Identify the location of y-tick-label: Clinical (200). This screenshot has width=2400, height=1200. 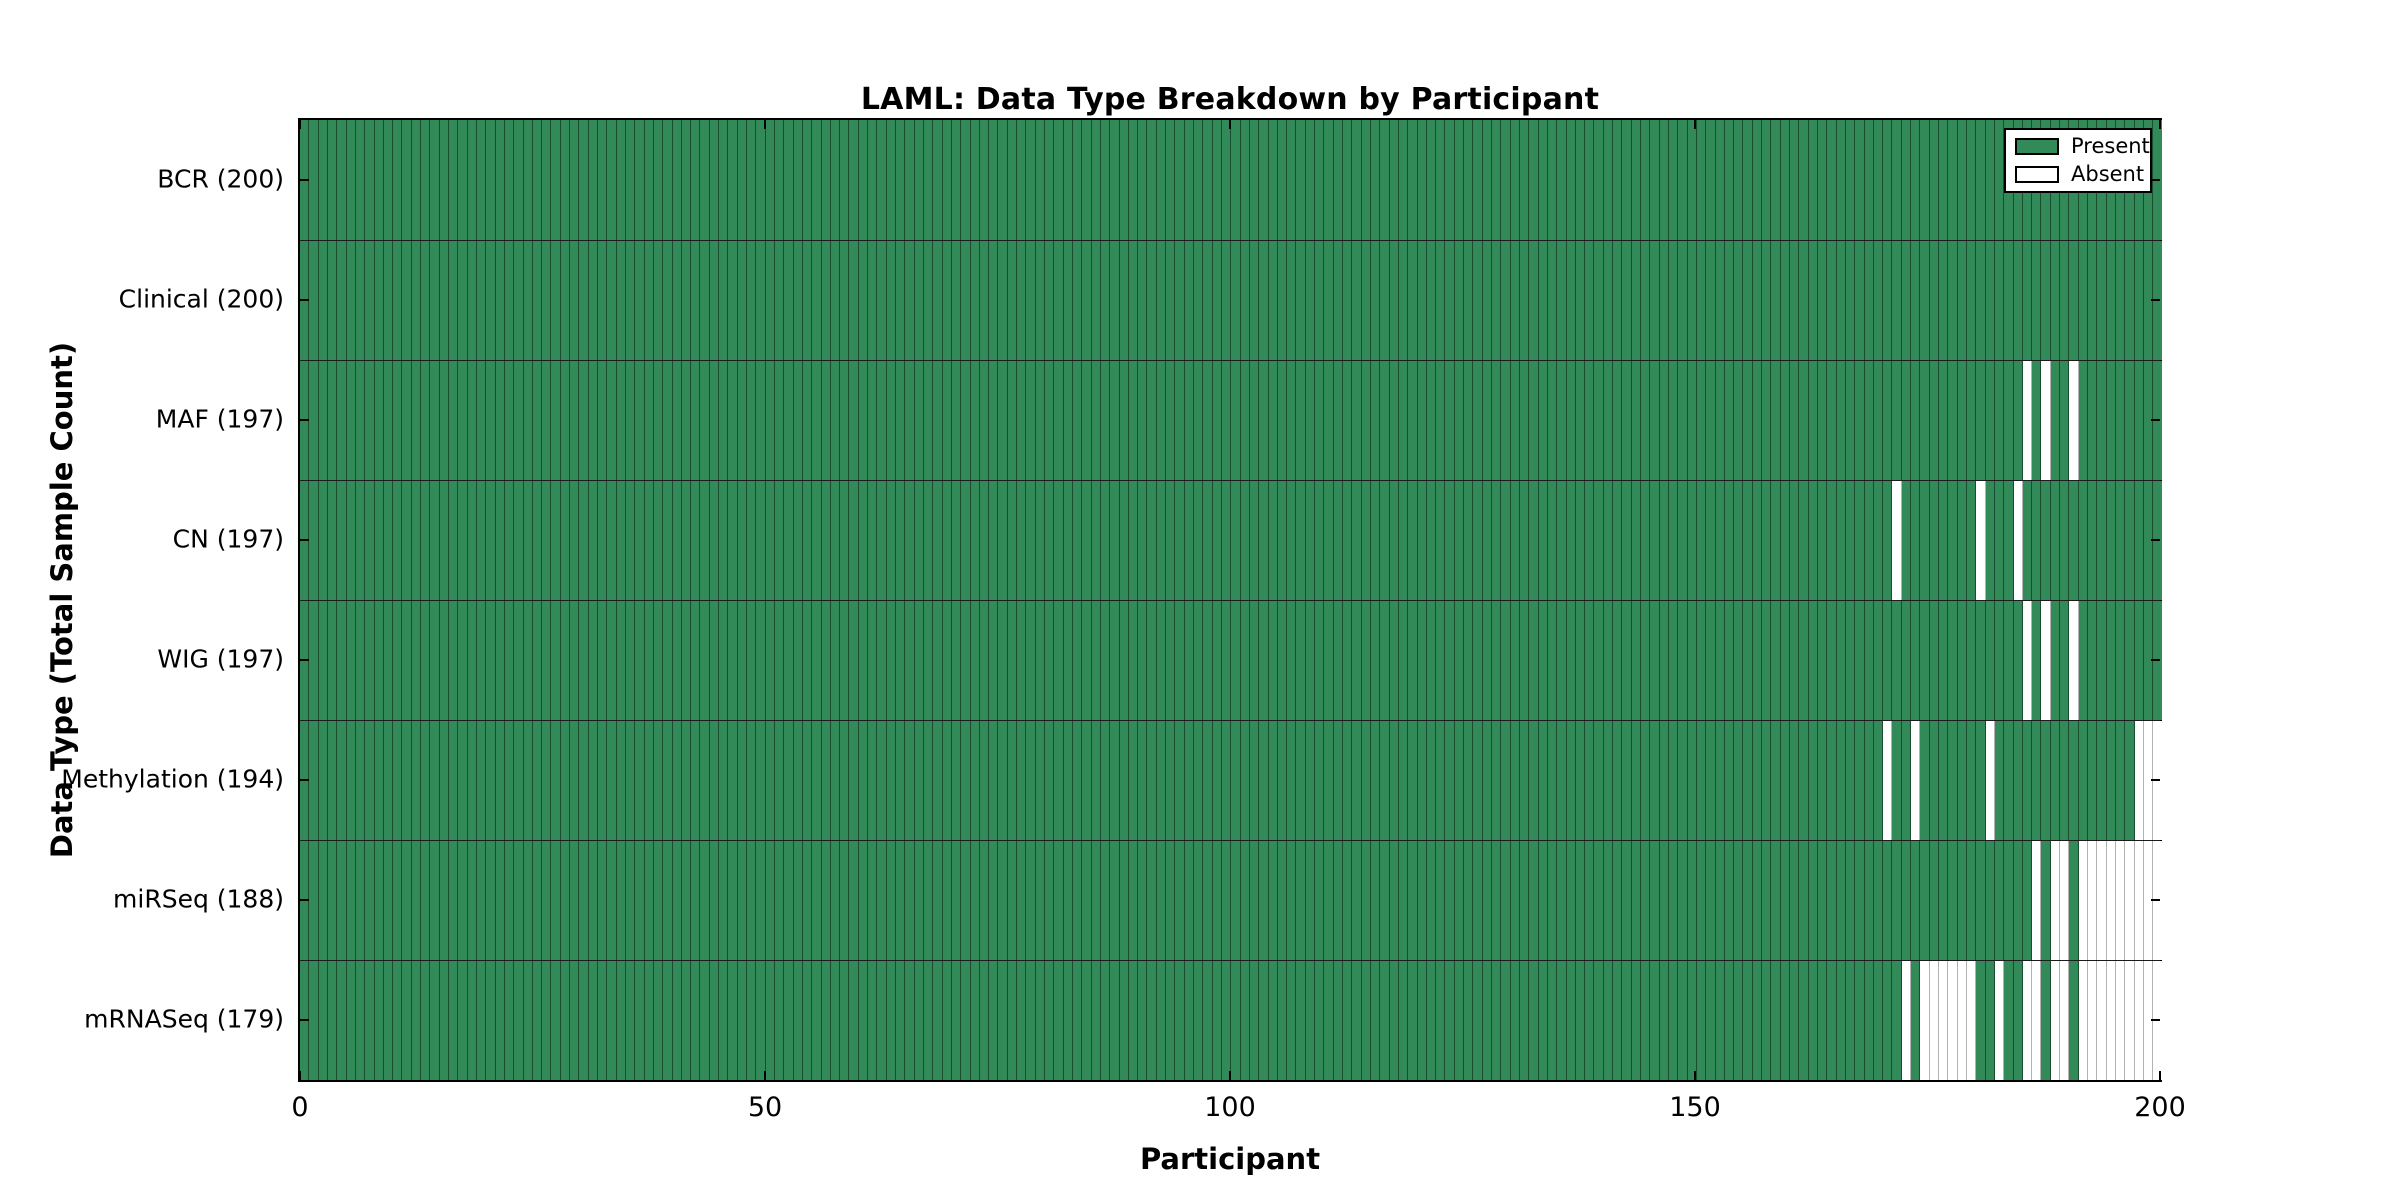
(201, 299).